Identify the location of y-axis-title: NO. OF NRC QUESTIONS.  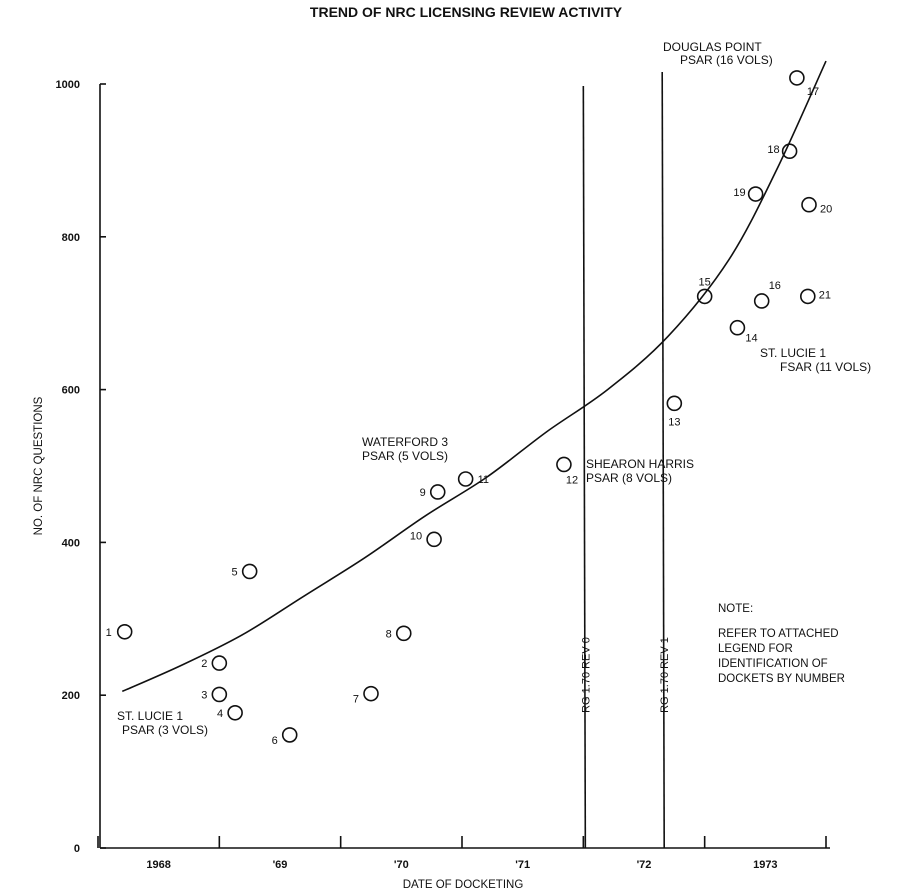
(39, 465).